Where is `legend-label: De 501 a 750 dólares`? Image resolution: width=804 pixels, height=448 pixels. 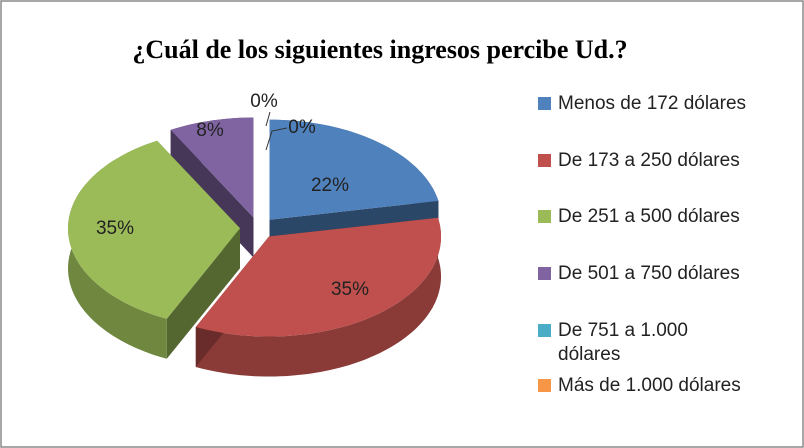
legend-label: De 501 a 750 dólares is located at coordinates (649, 273).